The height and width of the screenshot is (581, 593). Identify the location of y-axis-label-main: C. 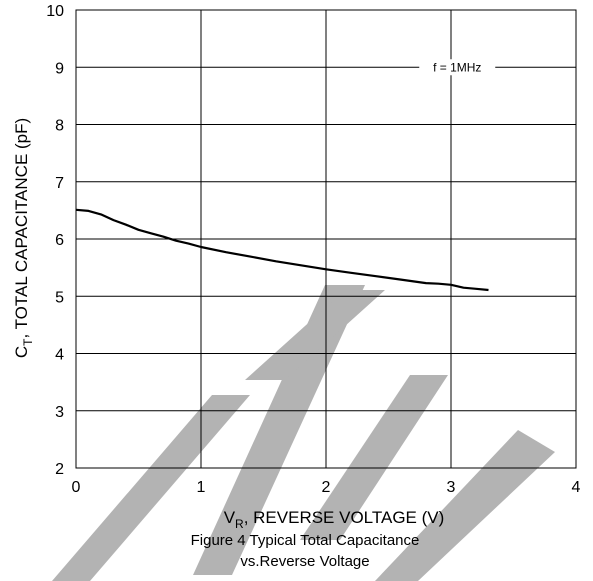
(21, 352).